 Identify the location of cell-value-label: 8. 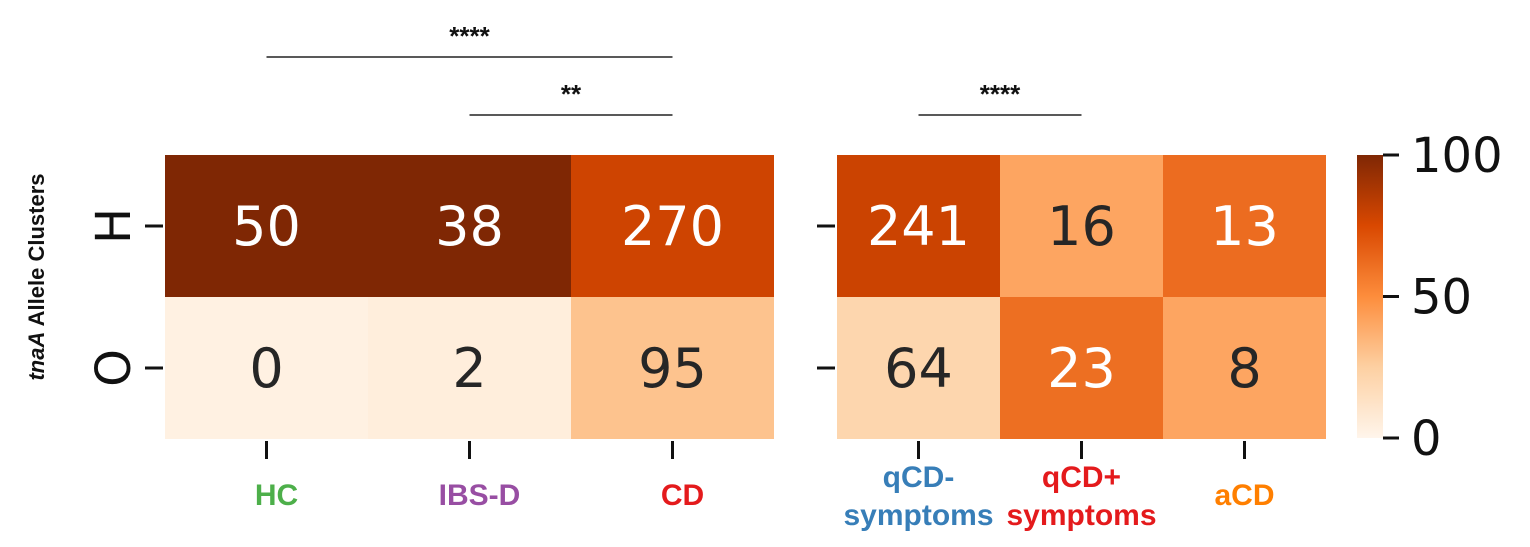
(1244, 368).